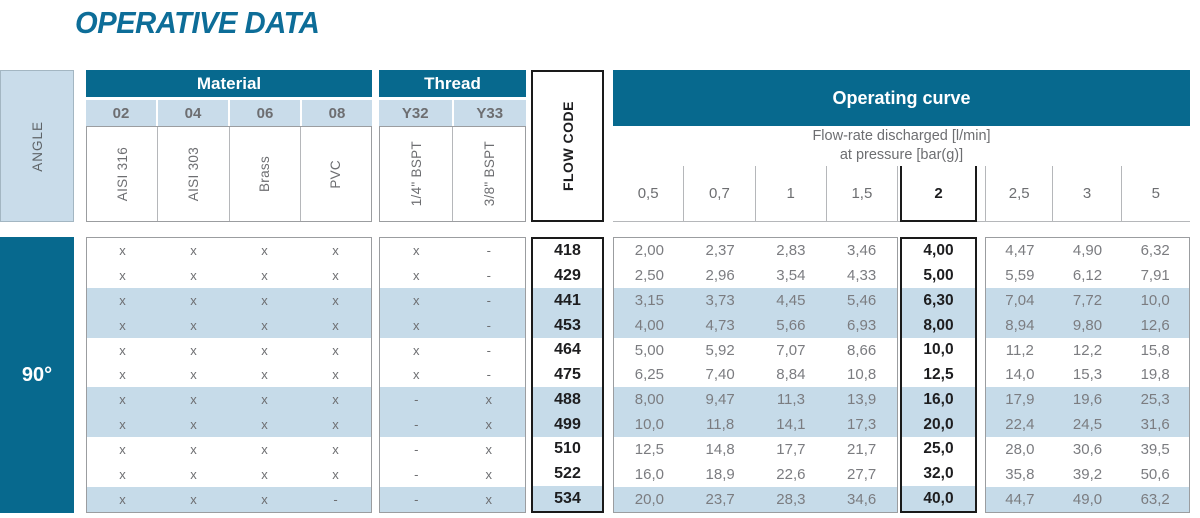 This screenshot has width=1200, height=518. What do you see at coordinates (649, 350) in the screenshot?
I see `flow-value-cell: 5,00` at bounding box center [649, 350].